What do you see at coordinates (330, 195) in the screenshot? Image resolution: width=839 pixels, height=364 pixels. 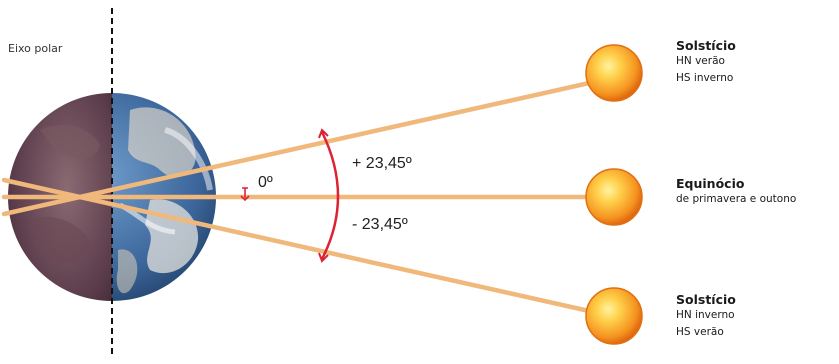 I see `angle-arc` at bounding box center [330, 195].